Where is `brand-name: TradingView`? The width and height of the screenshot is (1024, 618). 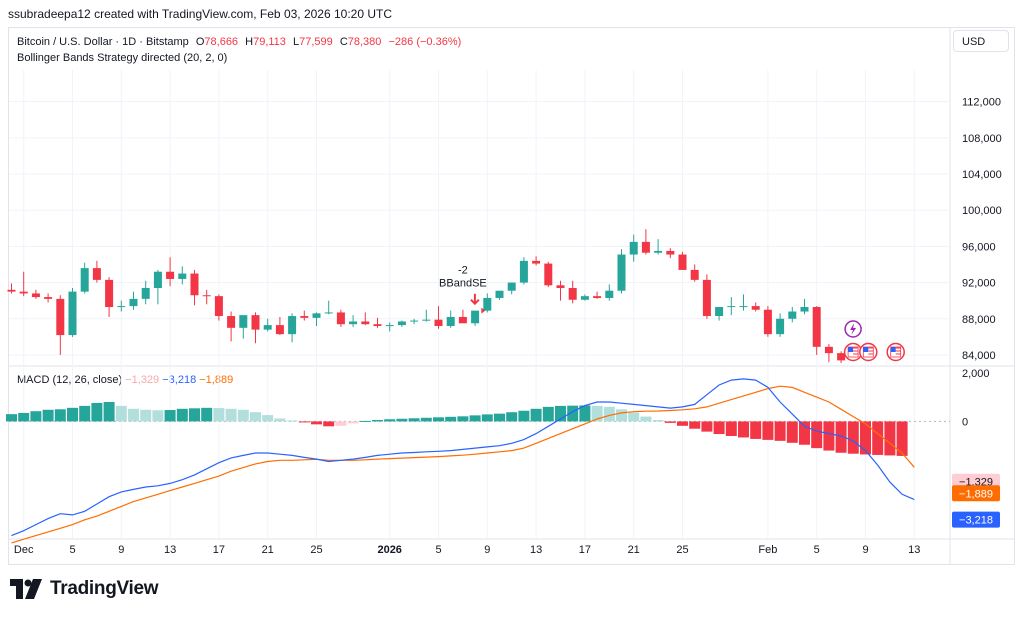 brand-name: TradingView is located at coordinates (104, 588).